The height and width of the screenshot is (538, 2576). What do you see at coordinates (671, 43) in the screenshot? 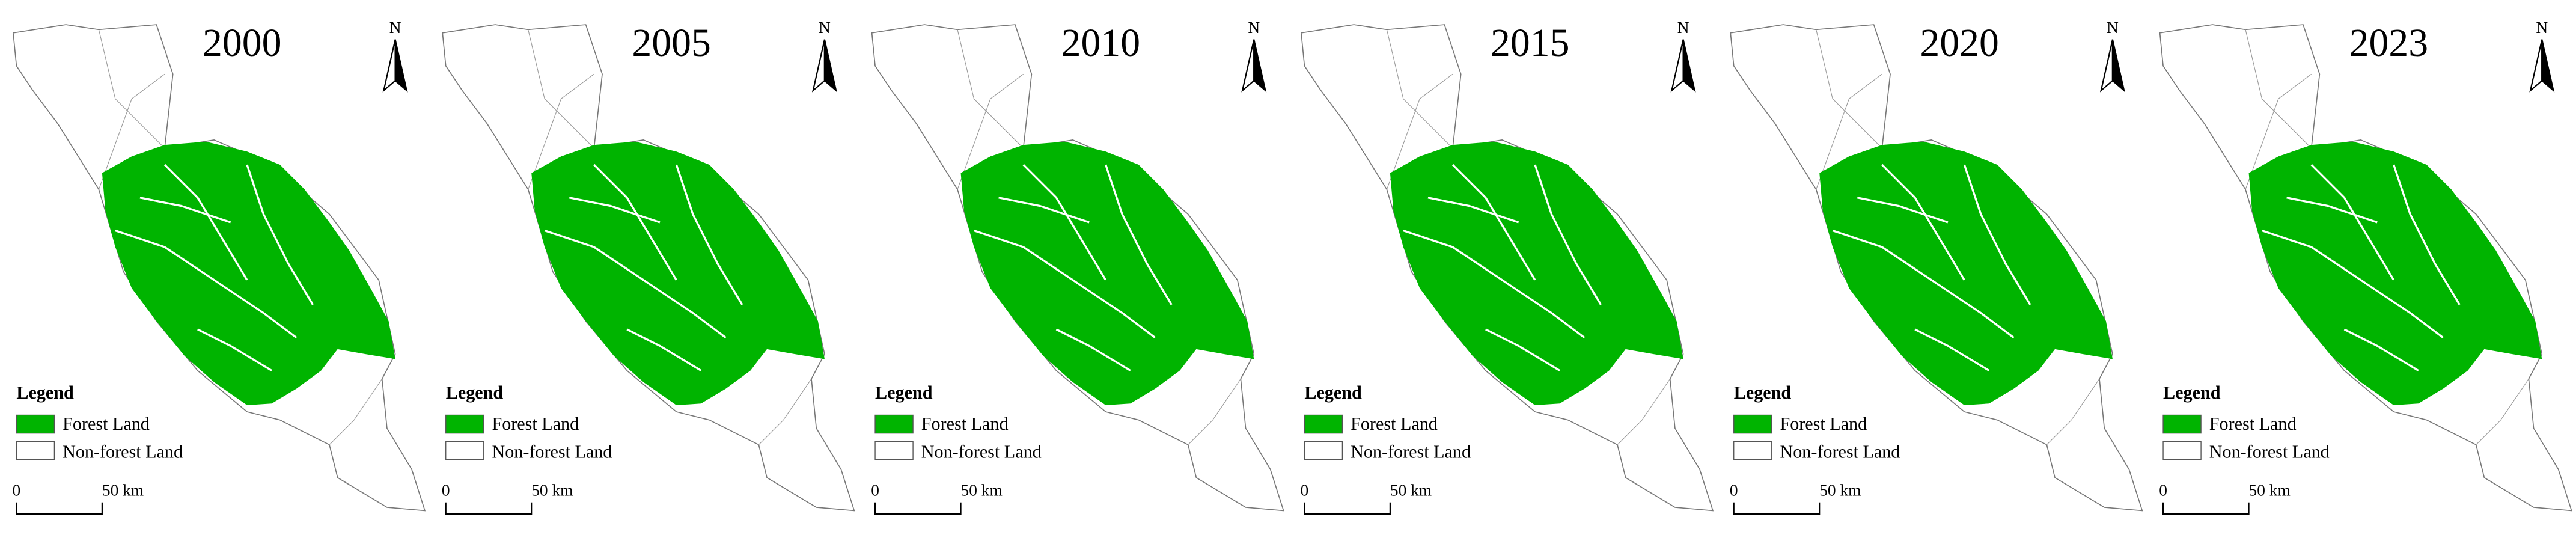
I see `panel-year: 2005` at bounding box center [671, 43].